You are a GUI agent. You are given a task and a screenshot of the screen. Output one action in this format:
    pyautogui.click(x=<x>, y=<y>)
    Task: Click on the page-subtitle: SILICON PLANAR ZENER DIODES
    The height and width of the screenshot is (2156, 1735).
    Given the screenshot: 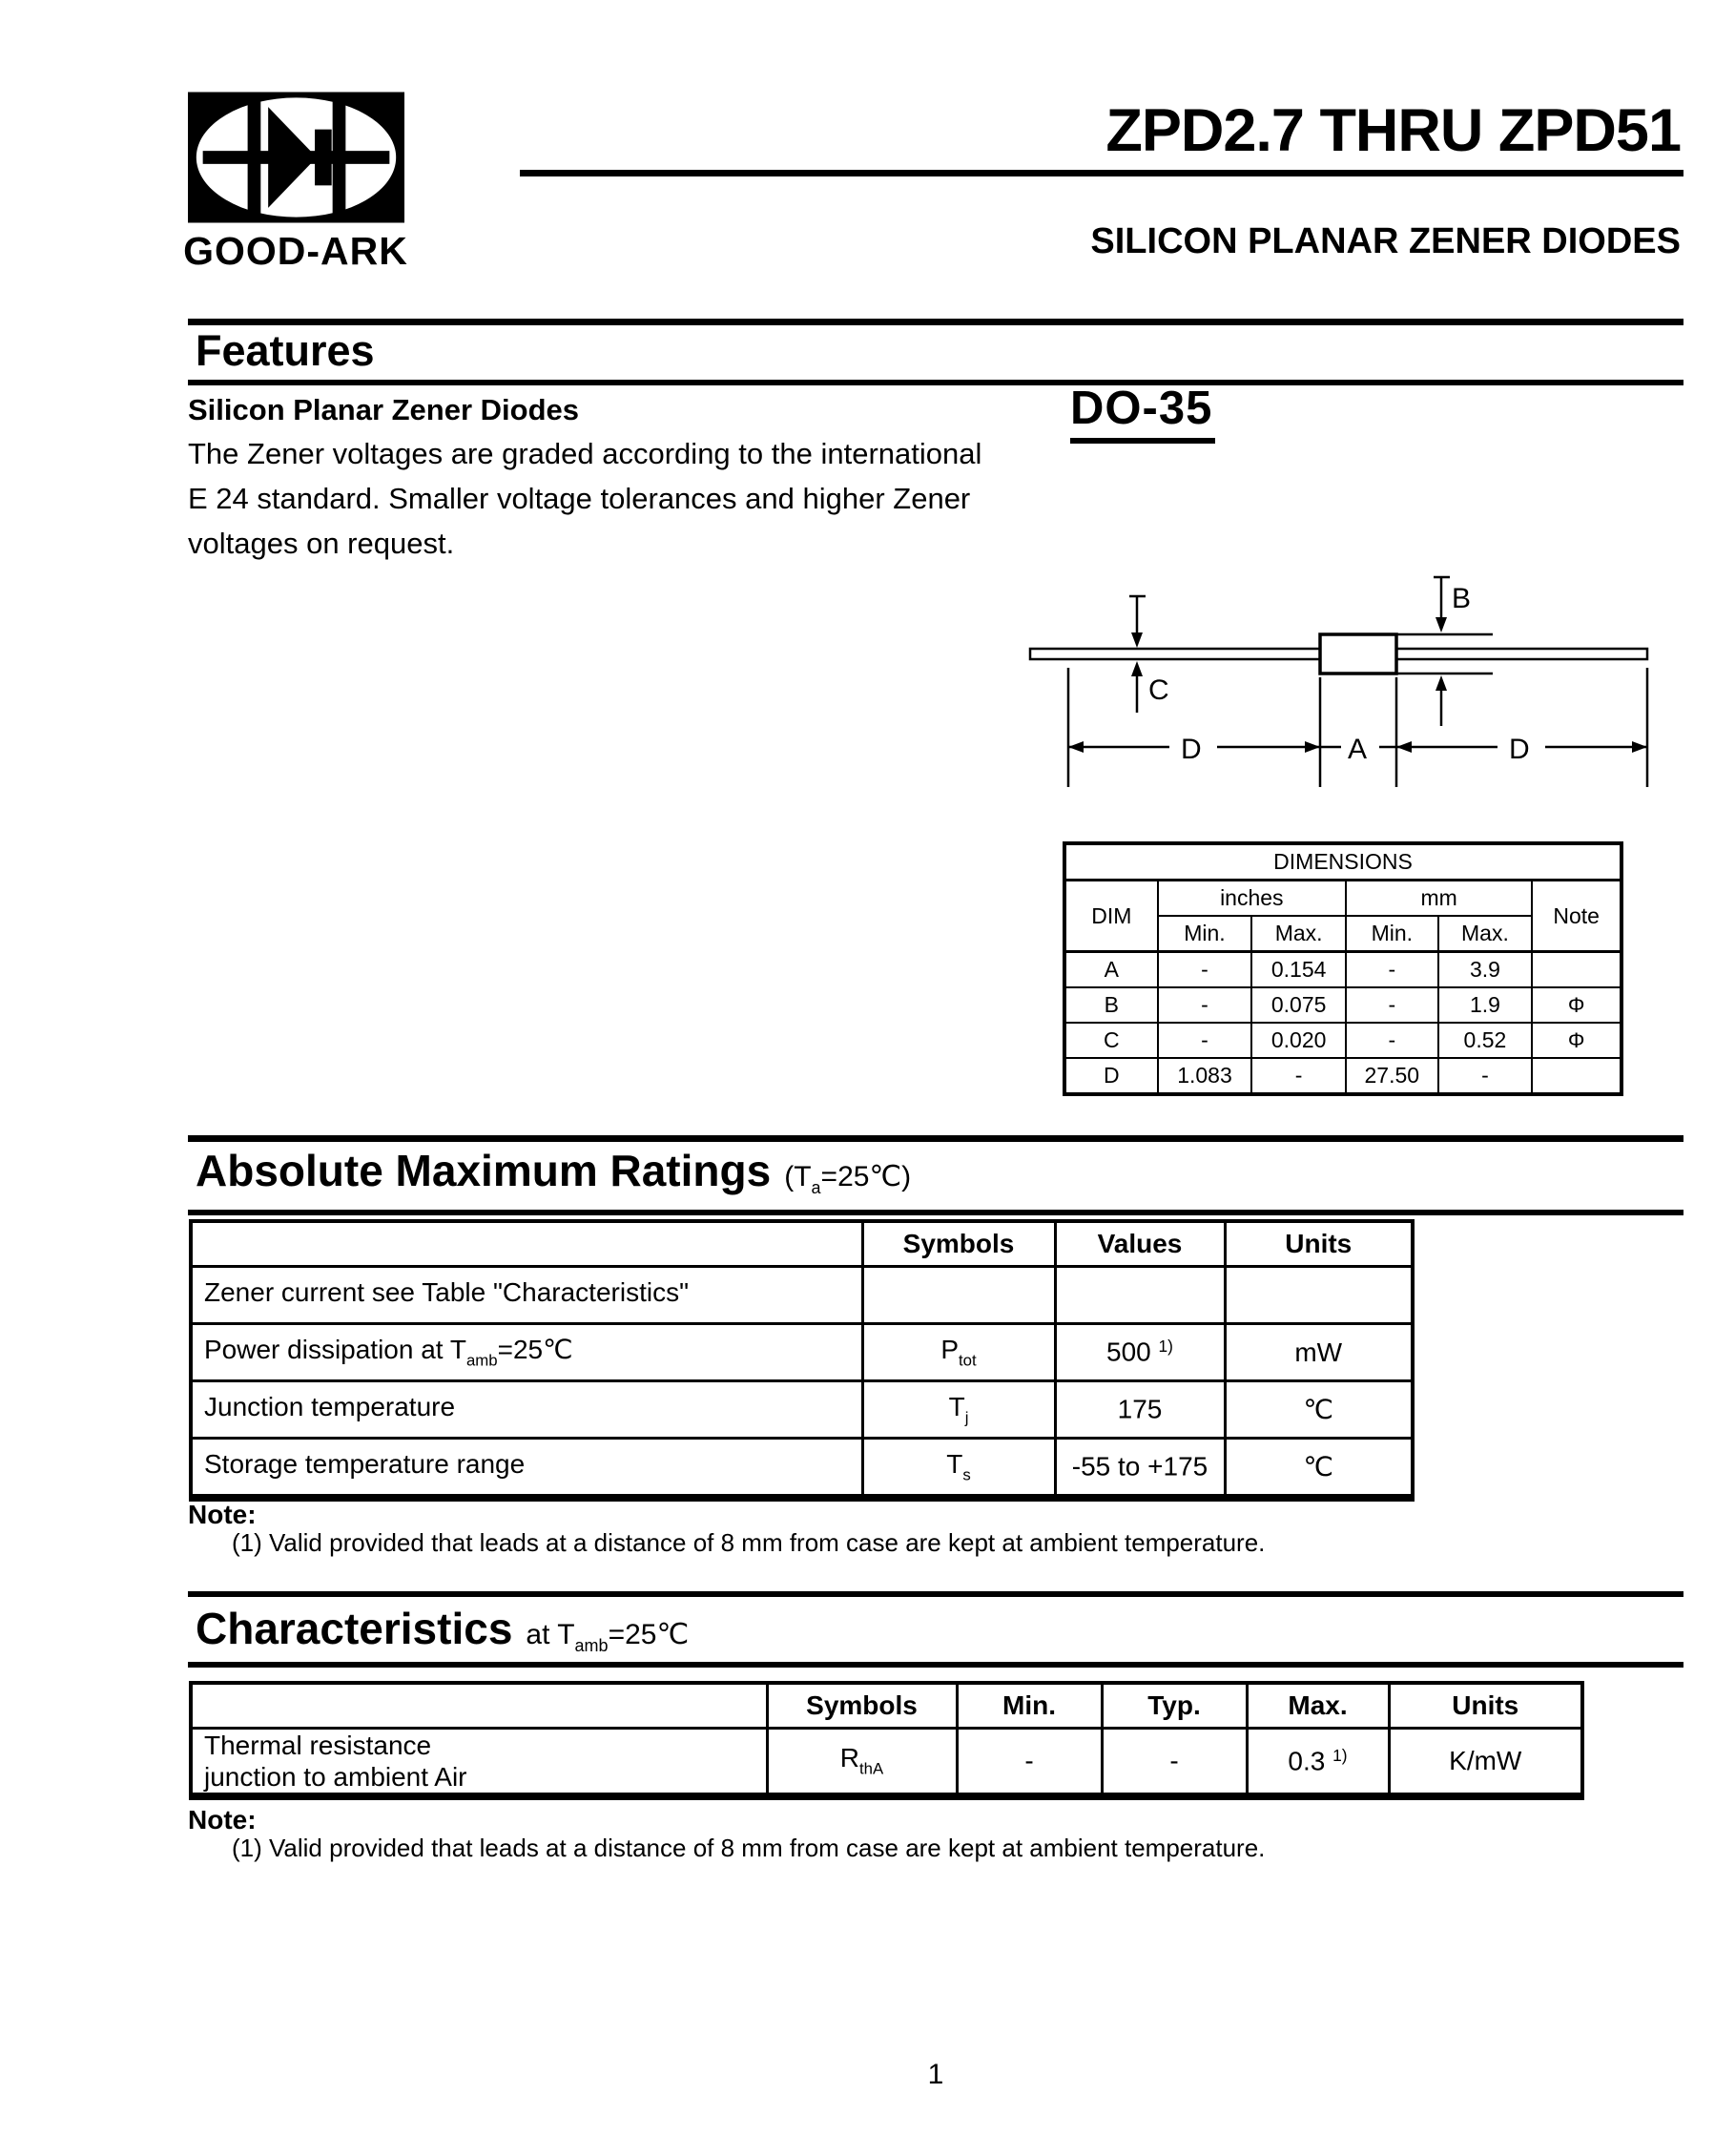 What is the action you would take?
    pyautogui.click(x=1385, y=241)
    